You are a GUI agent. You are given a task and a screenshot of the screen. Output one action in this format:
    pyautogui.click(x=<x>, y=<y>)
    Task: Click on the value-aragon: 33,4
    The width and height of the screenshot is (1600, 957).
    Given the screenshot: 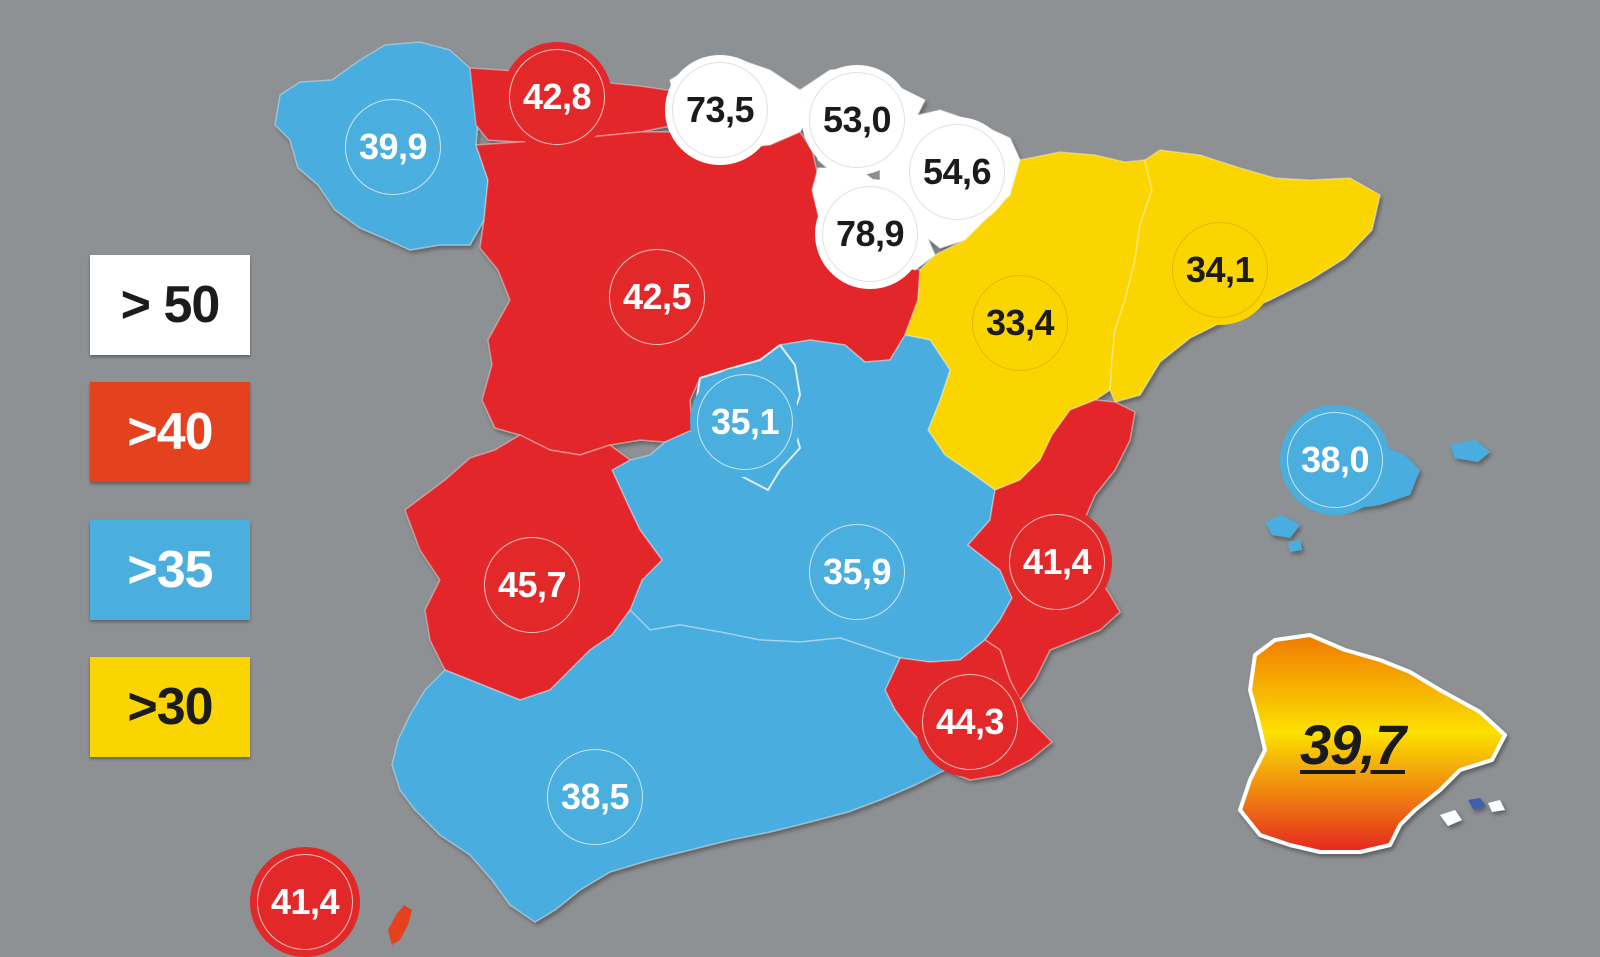 What is the action you would take?
    pyautogui.click(x=1020, y=323)
    